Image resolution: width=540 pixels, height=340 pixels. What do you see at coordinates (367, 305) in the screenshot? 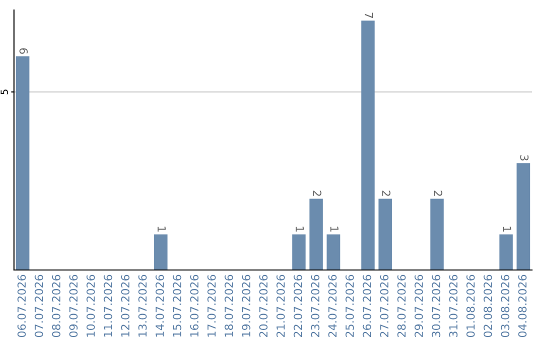
I see `x-tick-label: 26.07.2026` at bounding box center [367, 305].